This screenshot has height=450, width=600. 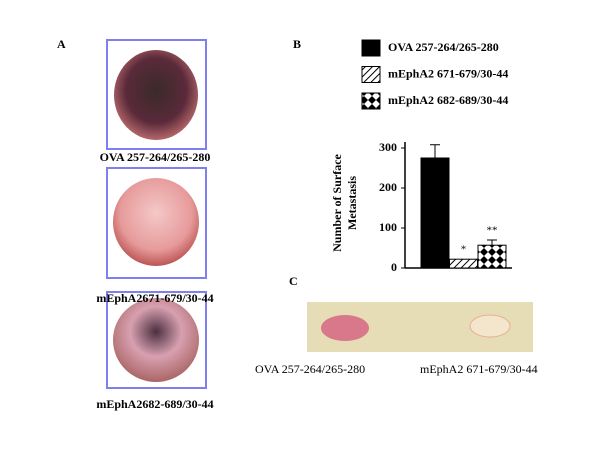 I want to click on y-tick-label: 200, so click(x=388, y=187).